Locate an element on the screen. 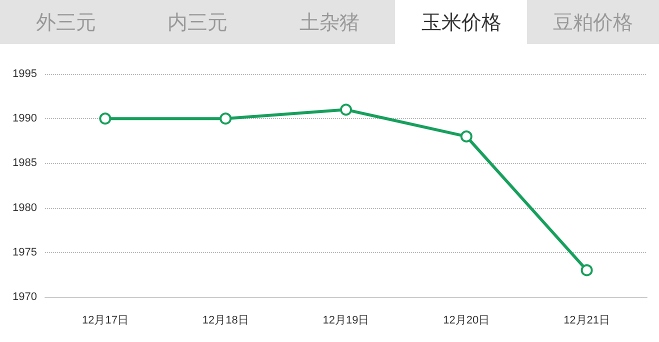  text: 土杂猪 is located at coordinates (329, 22).